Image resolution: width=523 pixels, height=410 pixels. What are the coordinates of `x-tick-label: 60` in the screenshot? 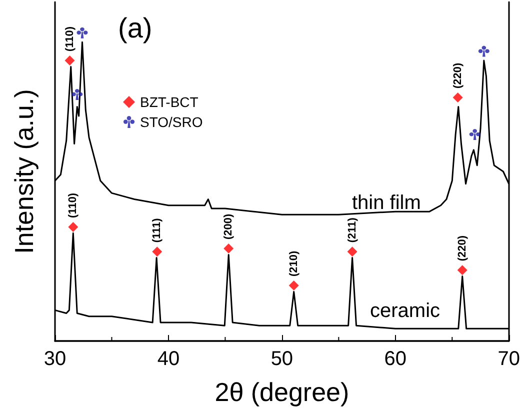 It's located at (395, 359).